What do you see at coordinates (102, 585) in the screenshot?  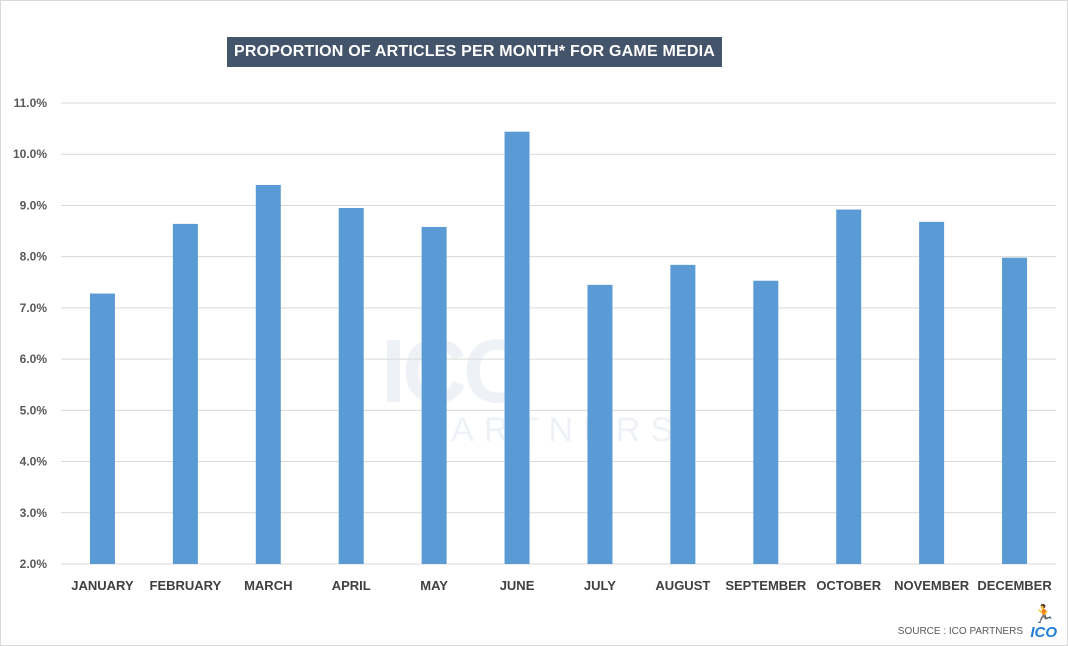 I see `x-tick-label: JANUARY` at bounding box center [102, 585].